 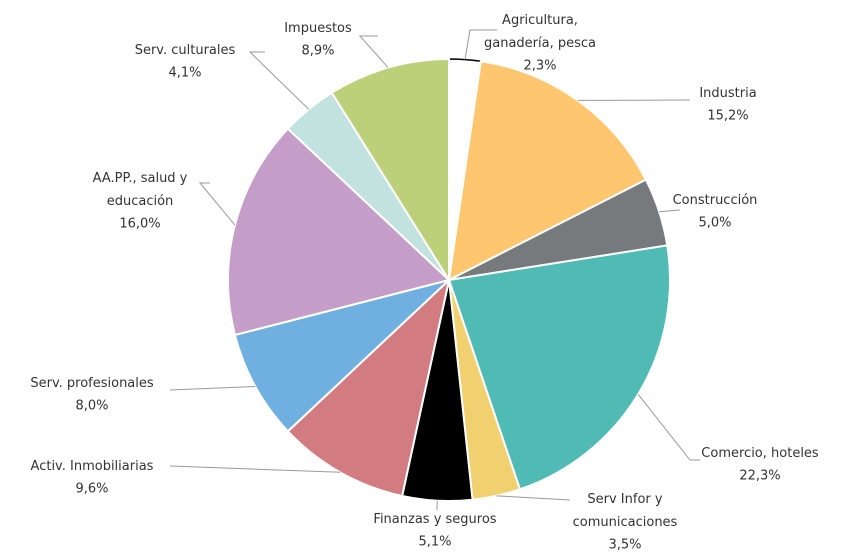 I want to click on value-label: 4,1%, so click(x=184, y=73).